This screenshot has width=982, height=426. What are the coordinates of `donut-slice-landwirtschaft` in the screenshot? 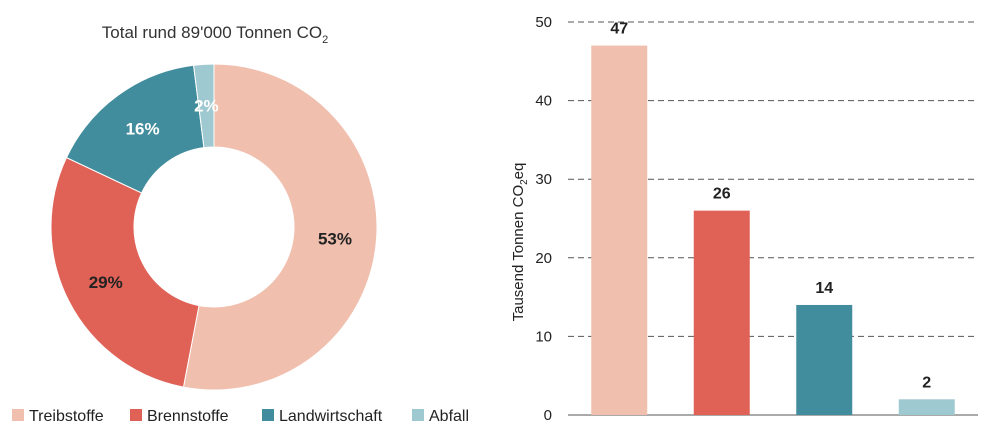 It's located at (135, 129).